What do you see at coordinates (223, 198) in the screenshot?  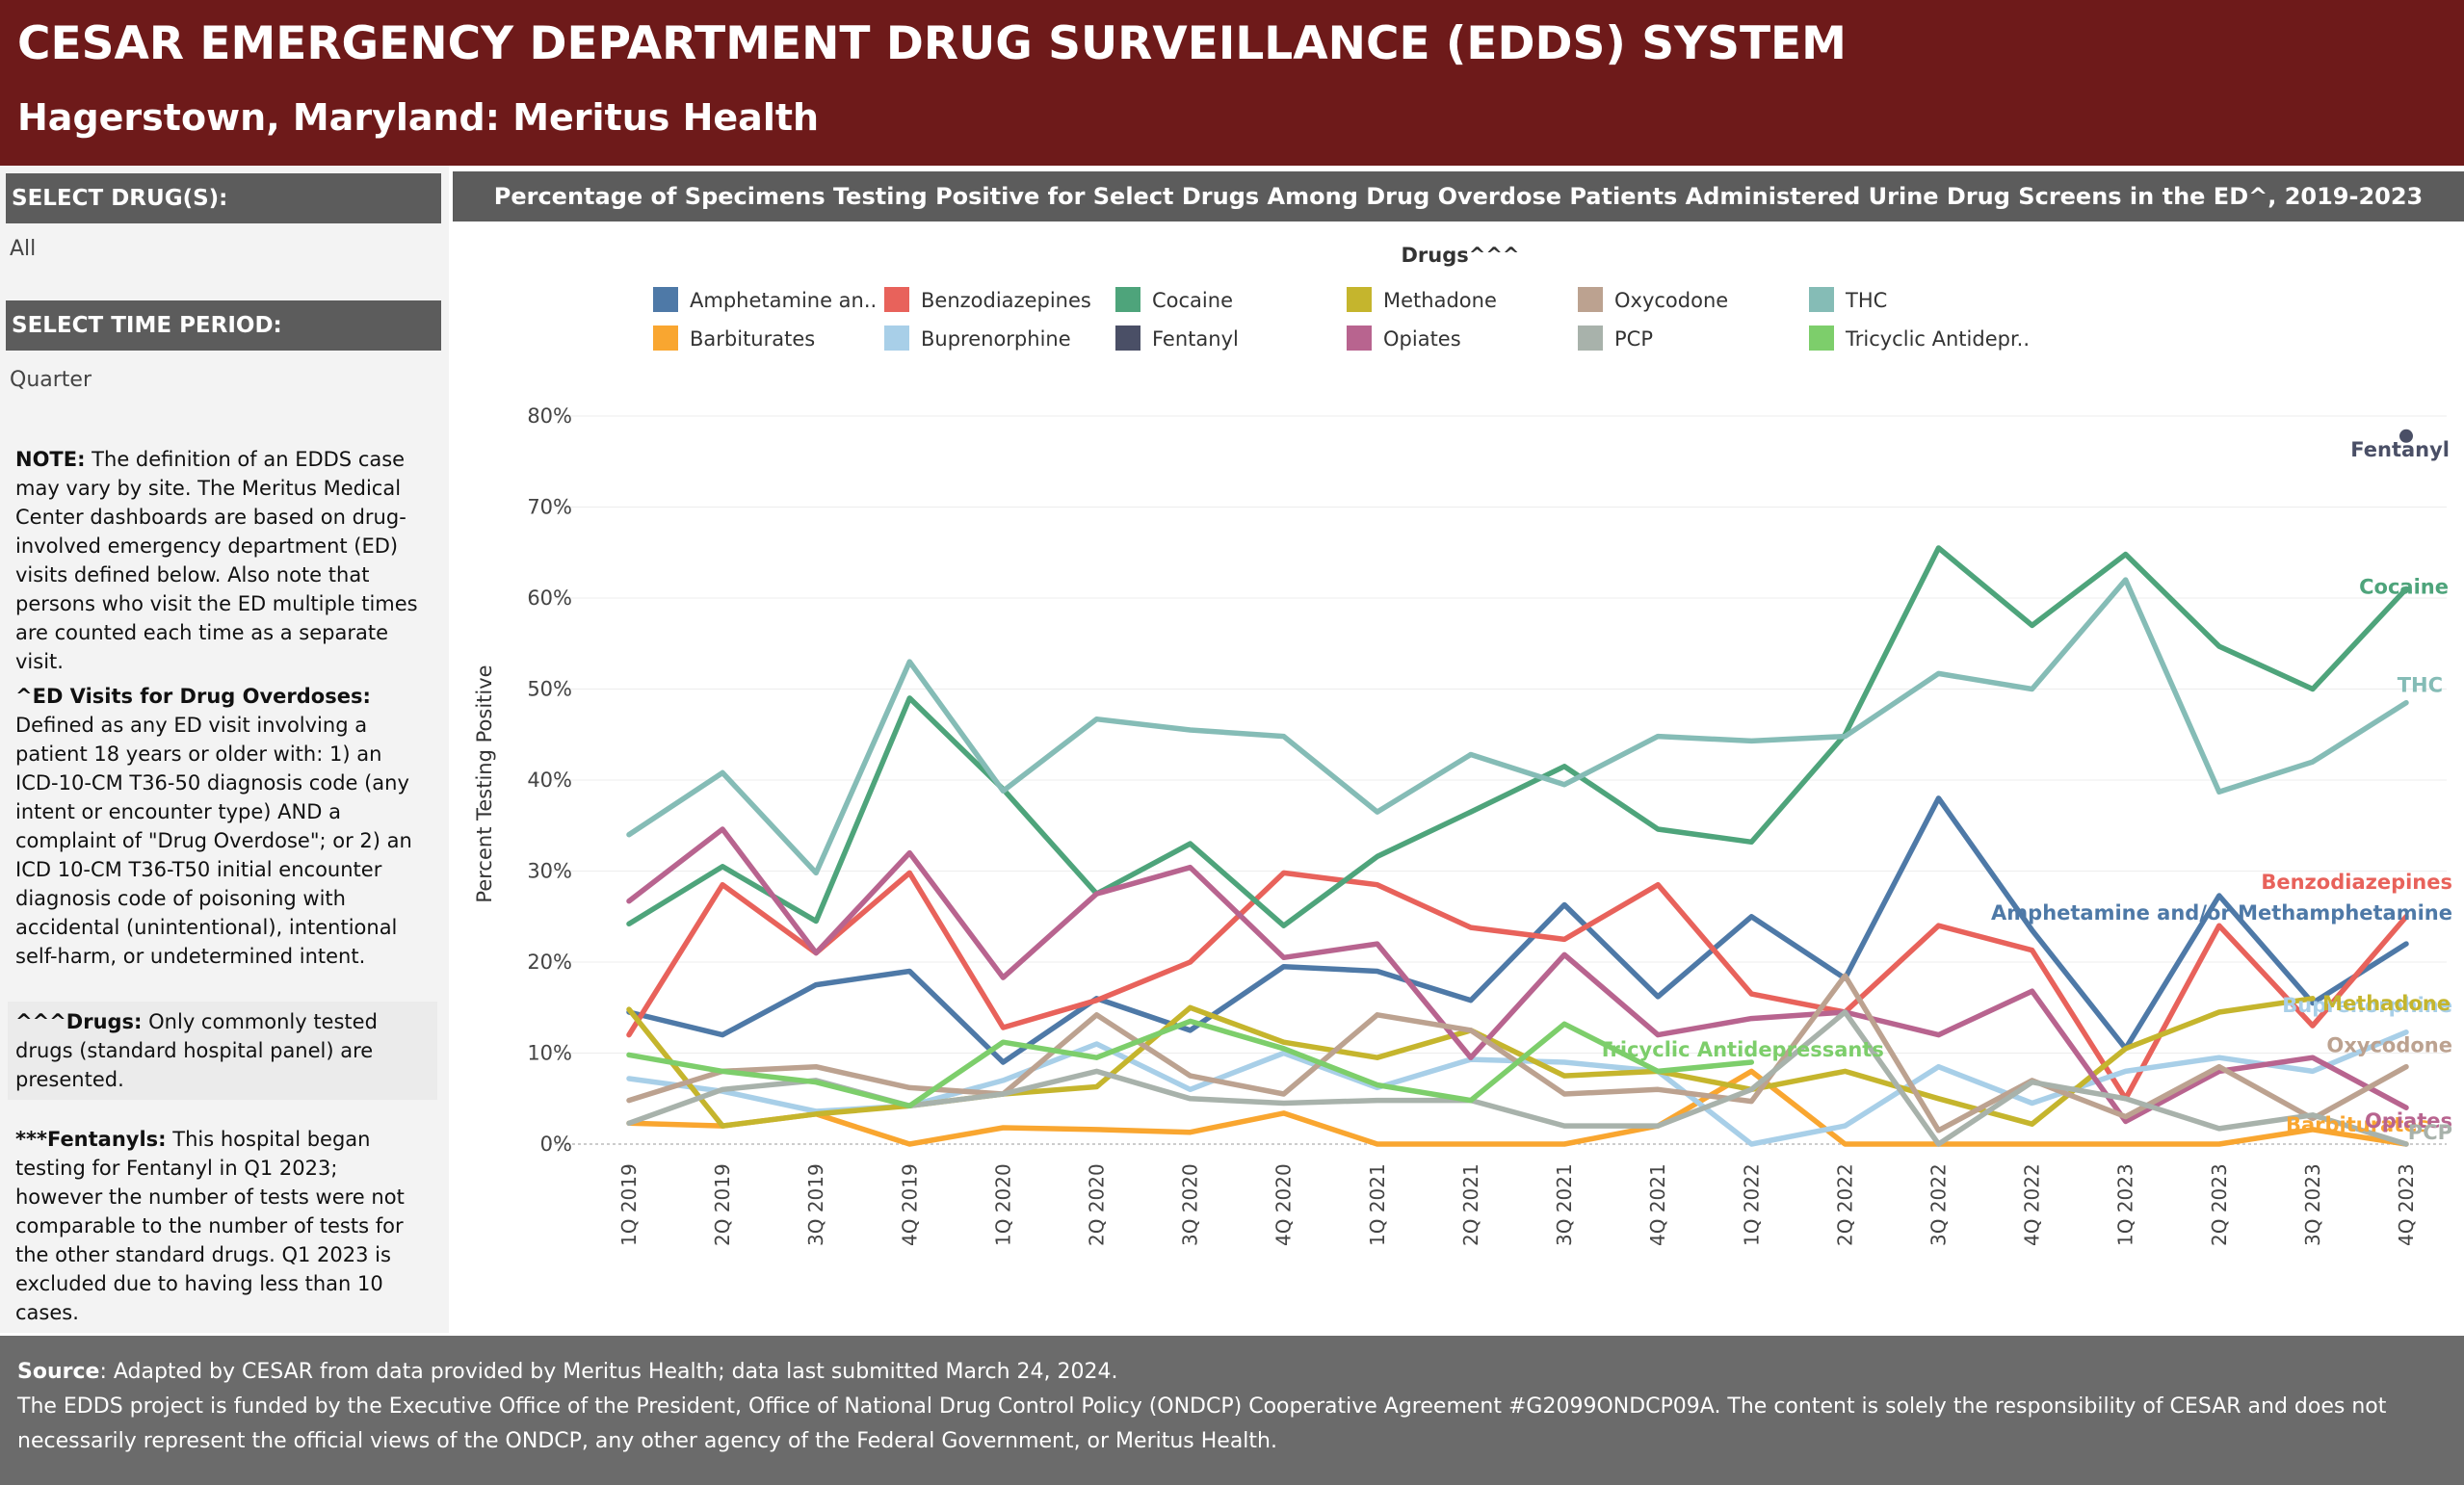 I see `drug-filter-label: SELECT DRUG(S):` at bounding box center [223, 198].